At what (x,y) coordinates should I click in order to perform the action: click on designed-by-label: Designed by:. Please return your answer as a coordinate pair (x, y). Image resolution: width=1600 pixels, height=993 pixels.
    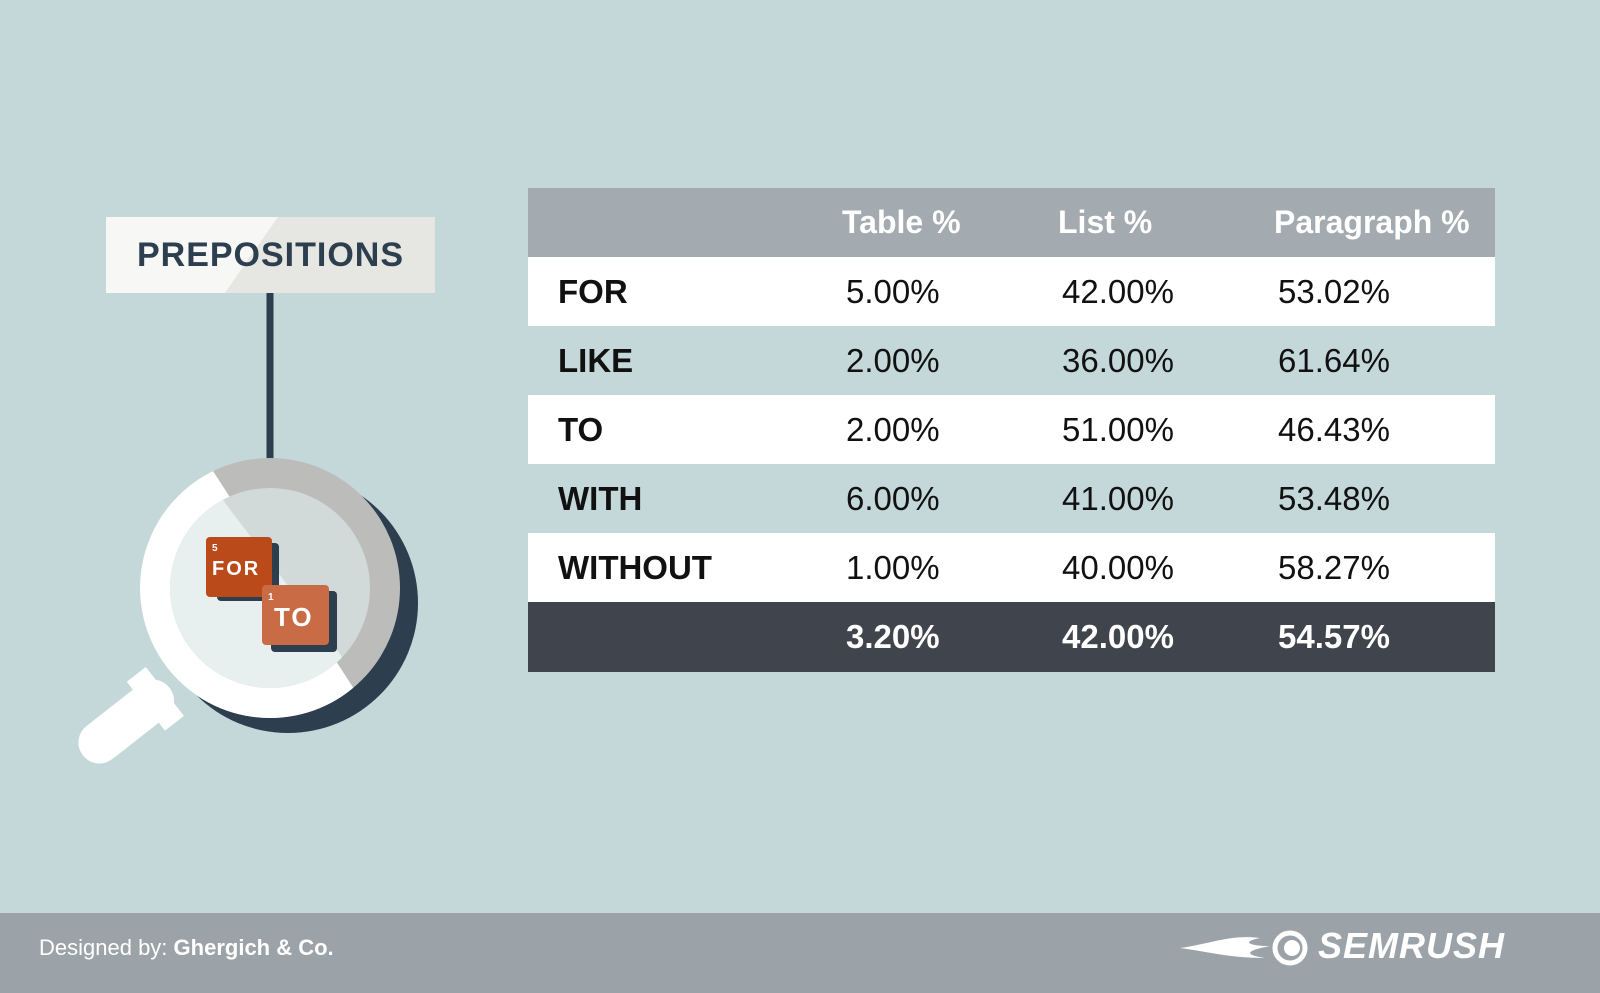
    Looking at the image, I should click on (103, 947).